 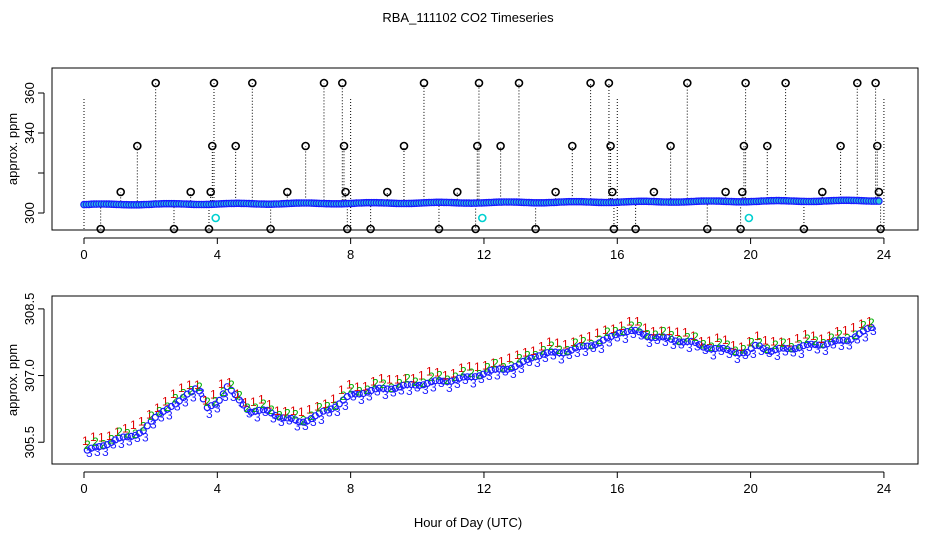 What do you see at coordinates (29, 93) in the screenshot?
I see `top-y-tick-label: 360` at bounding box center [29, 93].